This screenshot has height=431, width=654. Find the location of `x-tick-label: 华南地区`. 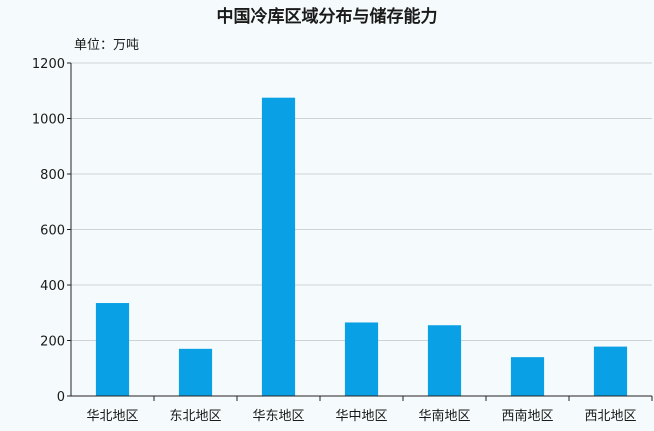

x-tick-label: 华南地区 is located at coordinates (444, 416).